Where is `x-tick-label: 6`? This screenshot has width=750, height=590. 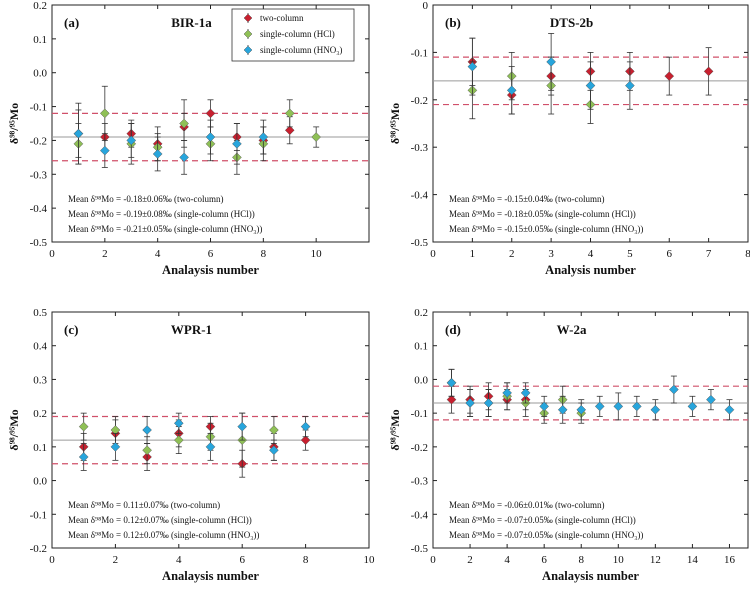
x-tick-label: 6 is located at coordinates (242, 560).